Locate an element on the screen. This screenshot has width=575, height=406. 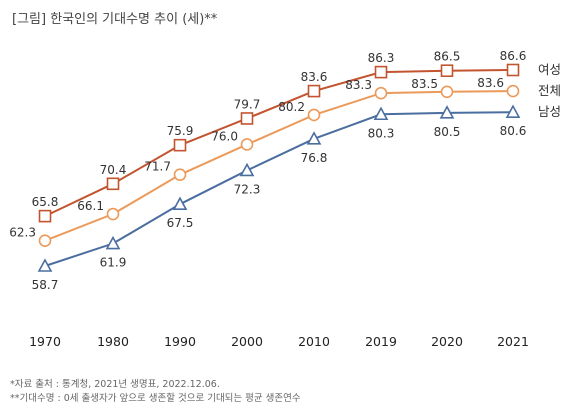
x-tick-label: 2020 is located at coordinates (447, 341).